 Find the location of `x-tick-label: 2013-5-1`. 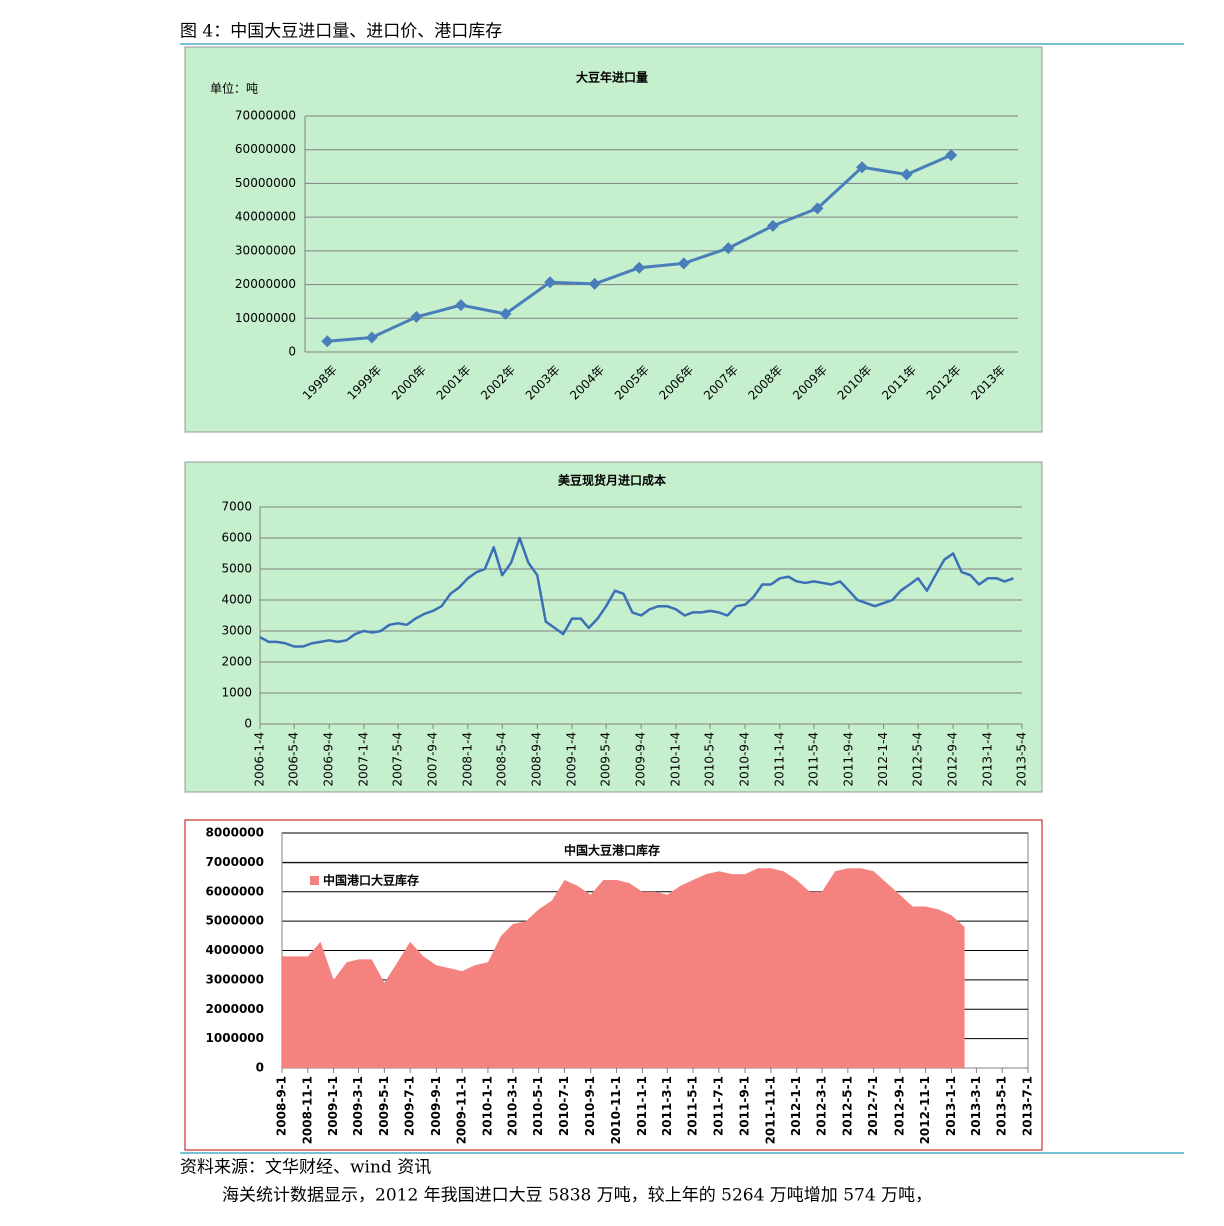

x-tick-label: 2013-5-1 is located at coordinates (1002, 1106).